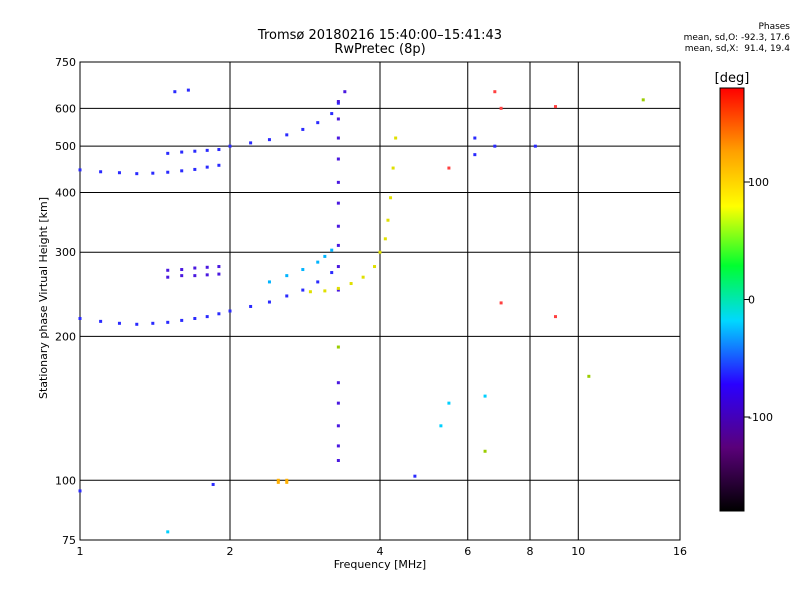 Image resolution: width=800 pixels, height=600 pixels. What do you see at coordinates (65, 108) in the screenshot?
I see `y-tick-label: 600` at bounding box center [65, 108].